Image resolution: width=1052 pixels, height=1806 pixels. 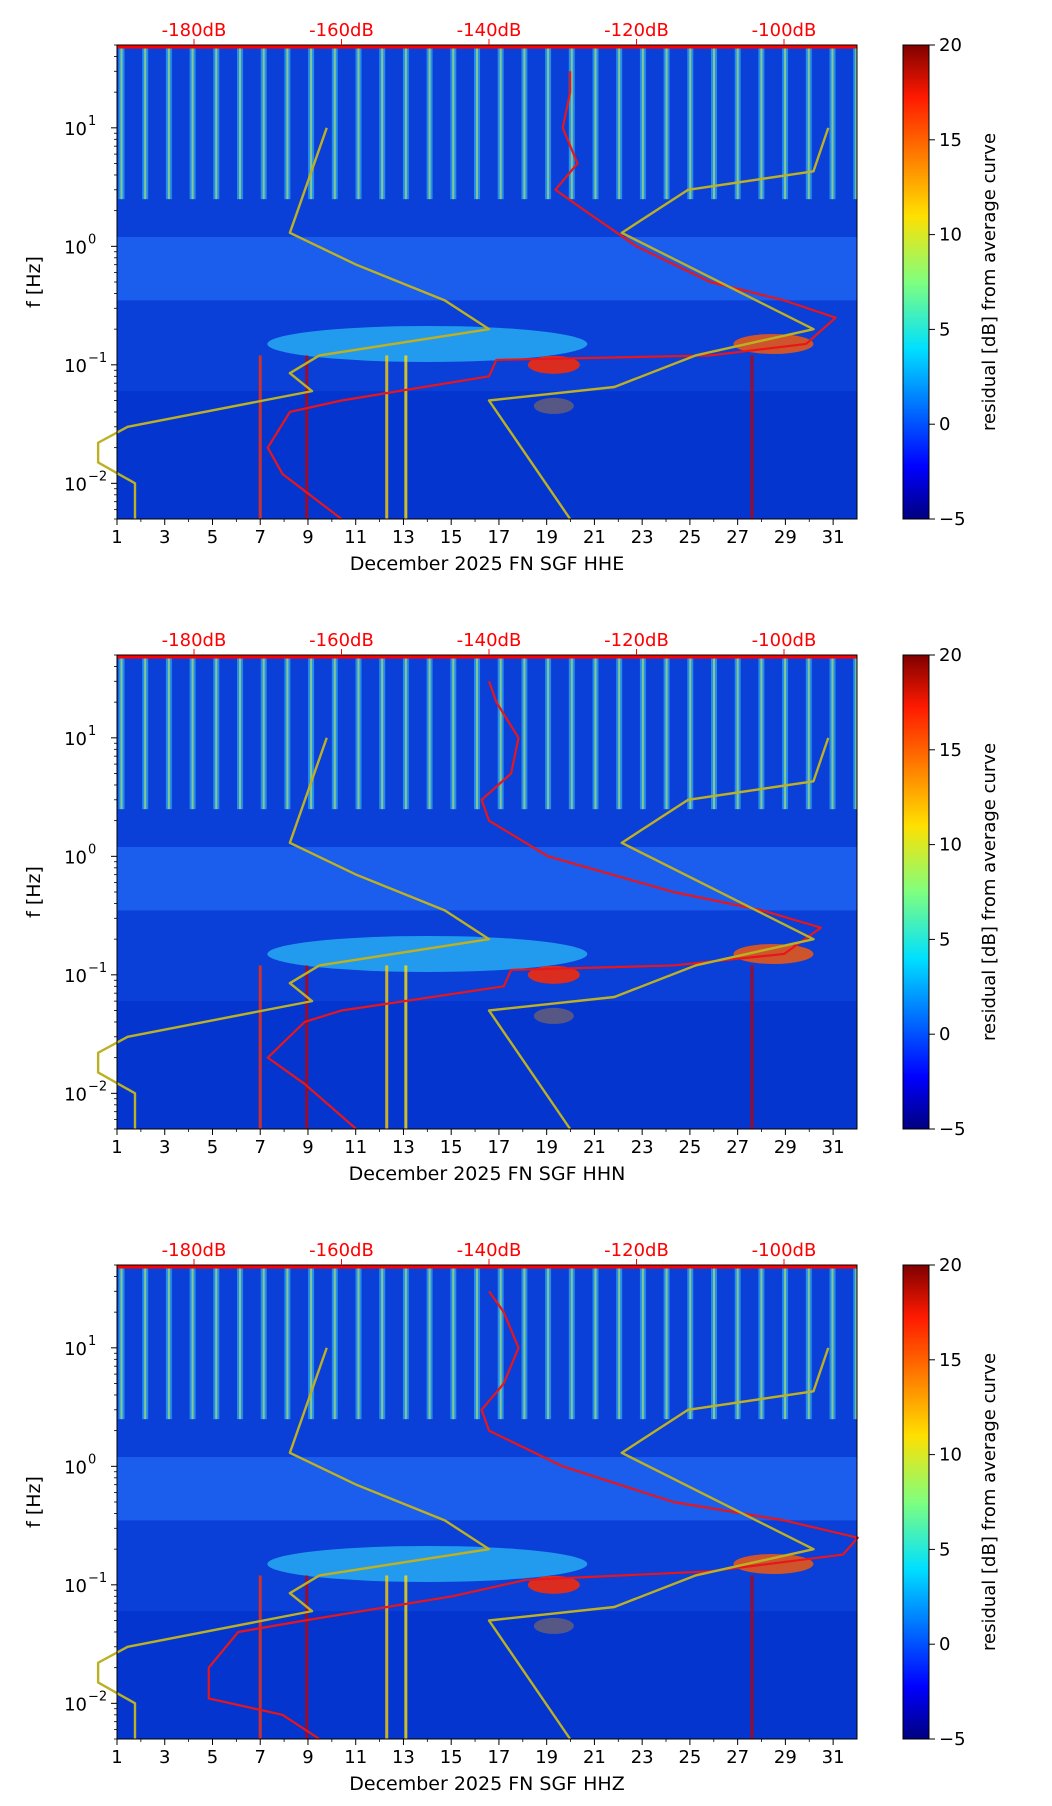 I want to click on y-tick-exponent: −1, so click(x=97, y=1578).